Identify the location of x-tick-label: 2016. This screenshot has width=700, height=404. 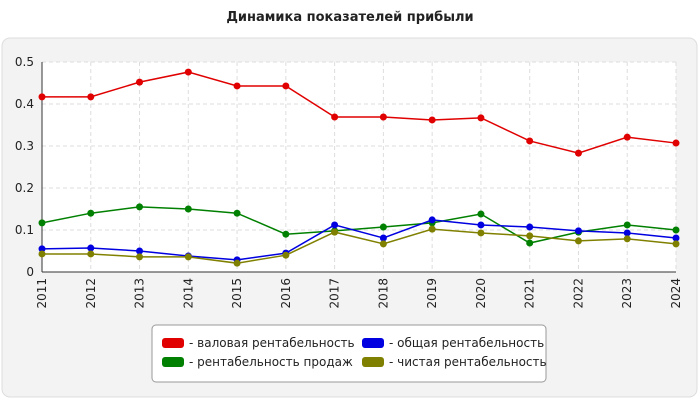
(286, 293).